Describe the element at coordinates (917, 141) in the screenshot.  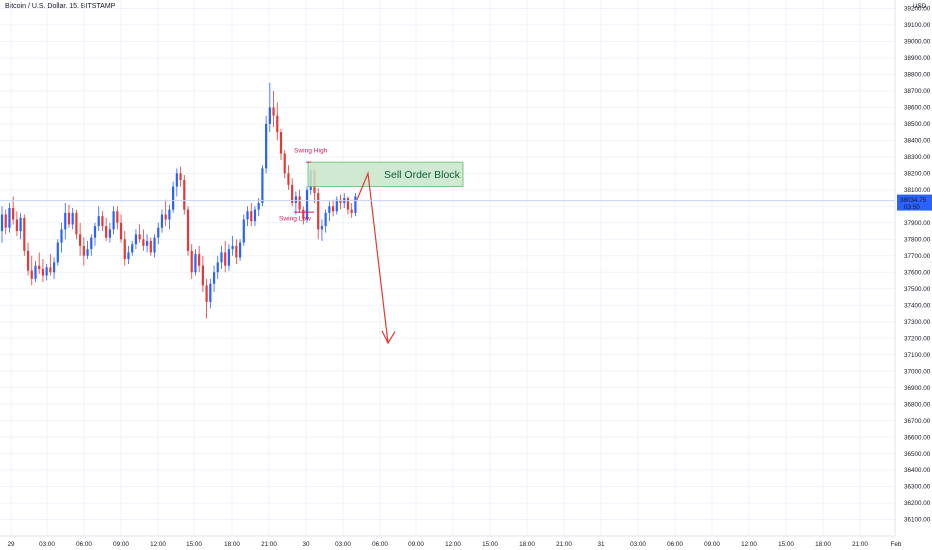
I see `price-tick-label: 38400.00` at that location.